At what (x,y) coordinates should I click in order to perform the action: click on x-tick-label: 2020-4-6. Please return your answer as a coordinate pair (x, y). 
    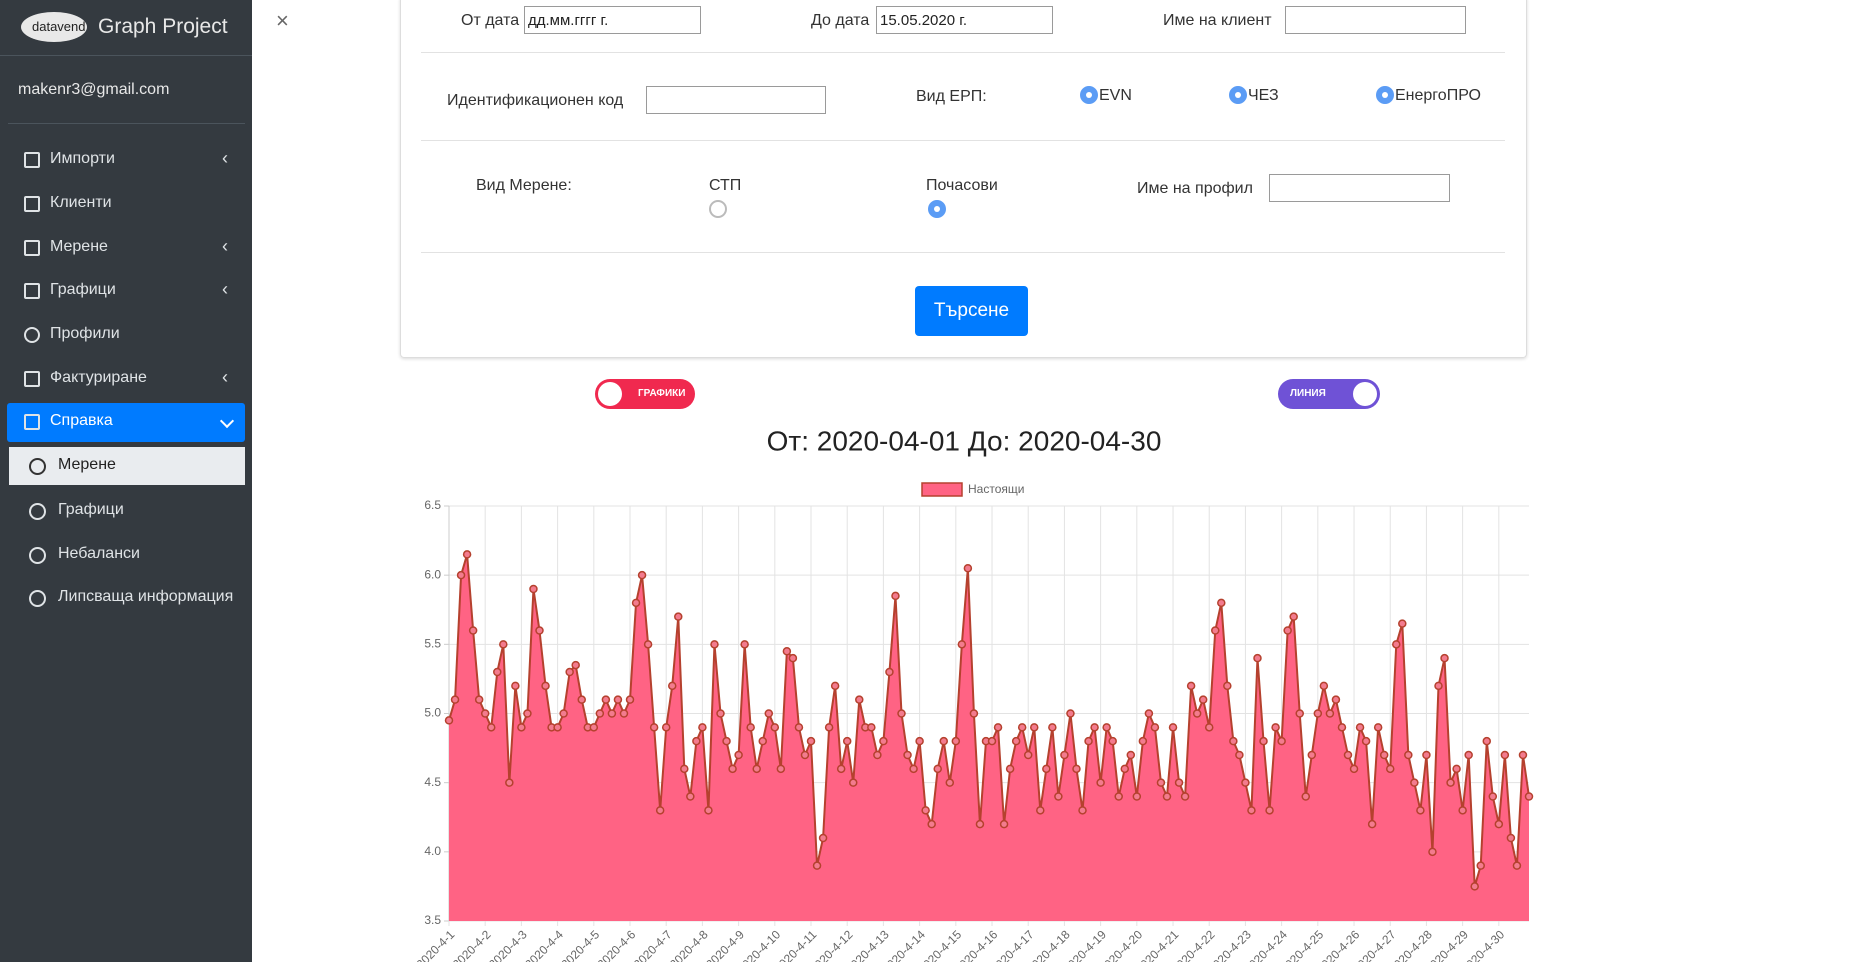
    Looking at the image, I should click on (616, 944).